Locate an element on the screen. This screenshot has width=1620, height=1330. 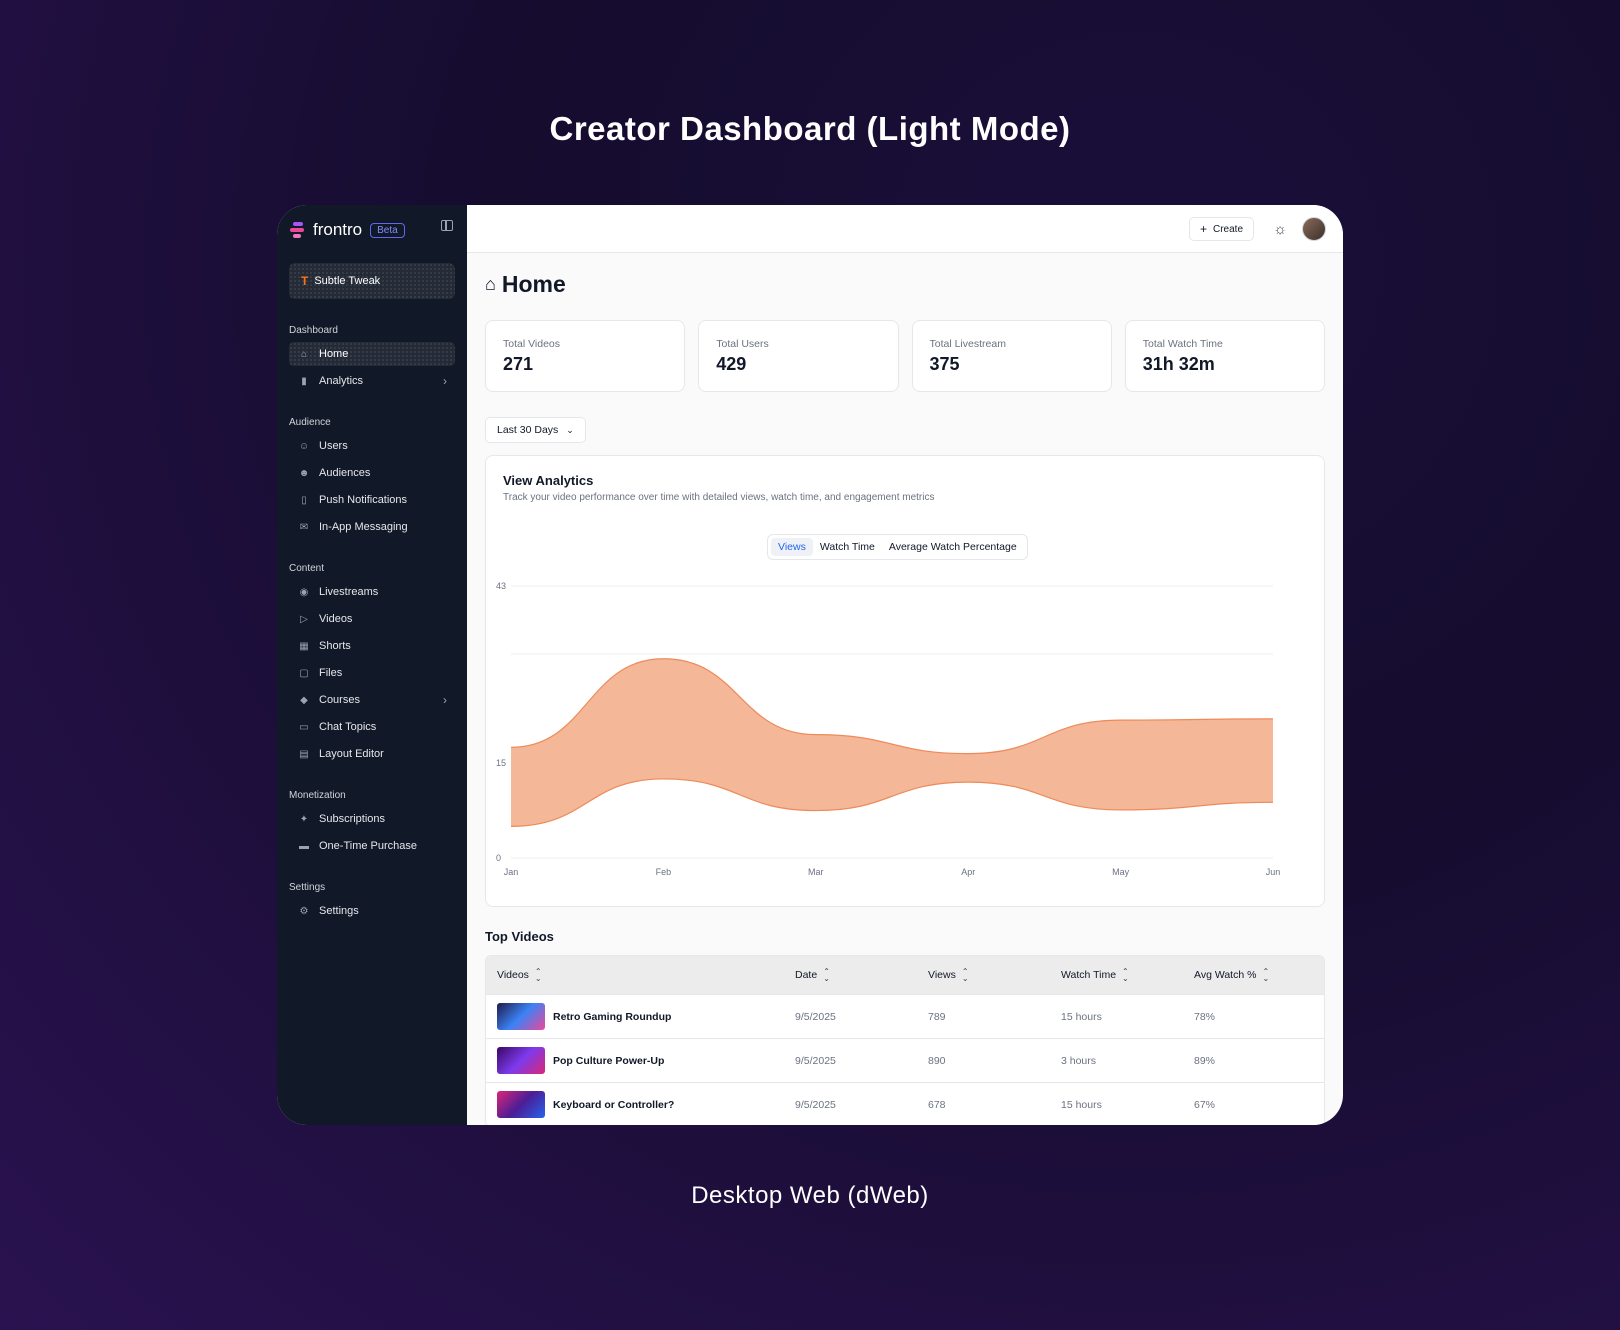
stat-label: Total Livestream is located at coordinates (967, 344).